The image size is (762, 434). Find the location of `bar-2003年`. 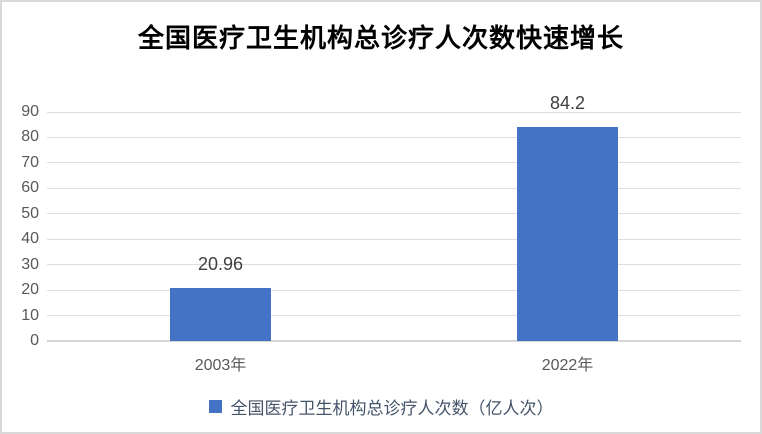

bar-2003年 is located at coordinates (220, 314).